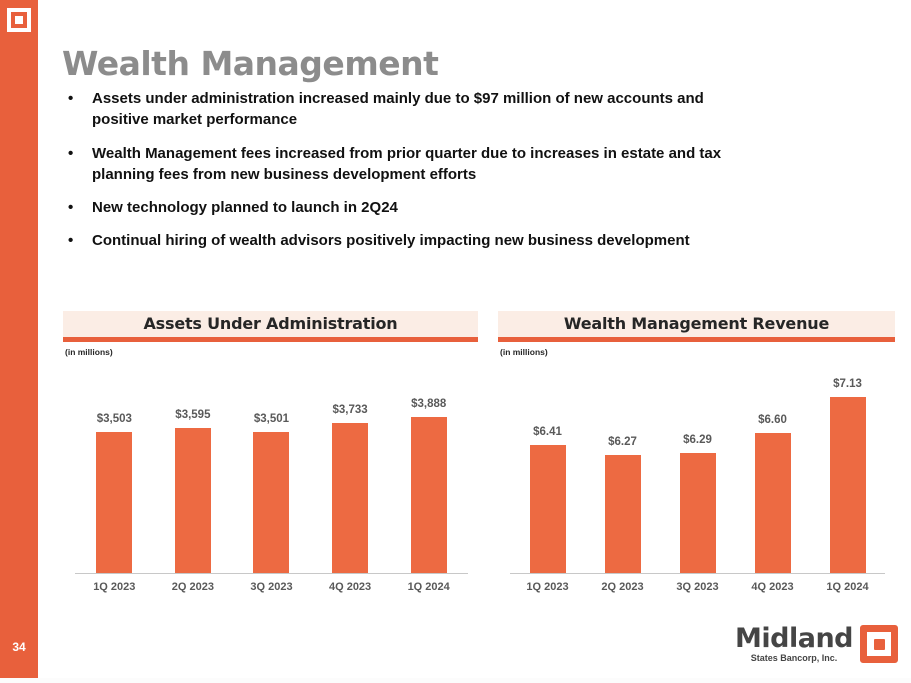 This screenshot has width=911, height=683. I want to click on bar-column: $7.13, so click(847, 467).